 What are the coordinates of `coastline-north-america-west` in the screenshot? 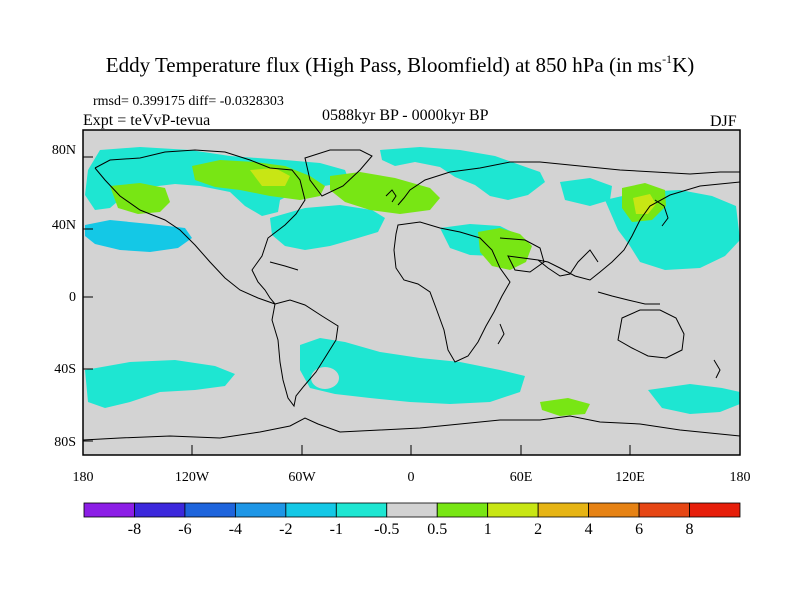 It's located at (185, 236).